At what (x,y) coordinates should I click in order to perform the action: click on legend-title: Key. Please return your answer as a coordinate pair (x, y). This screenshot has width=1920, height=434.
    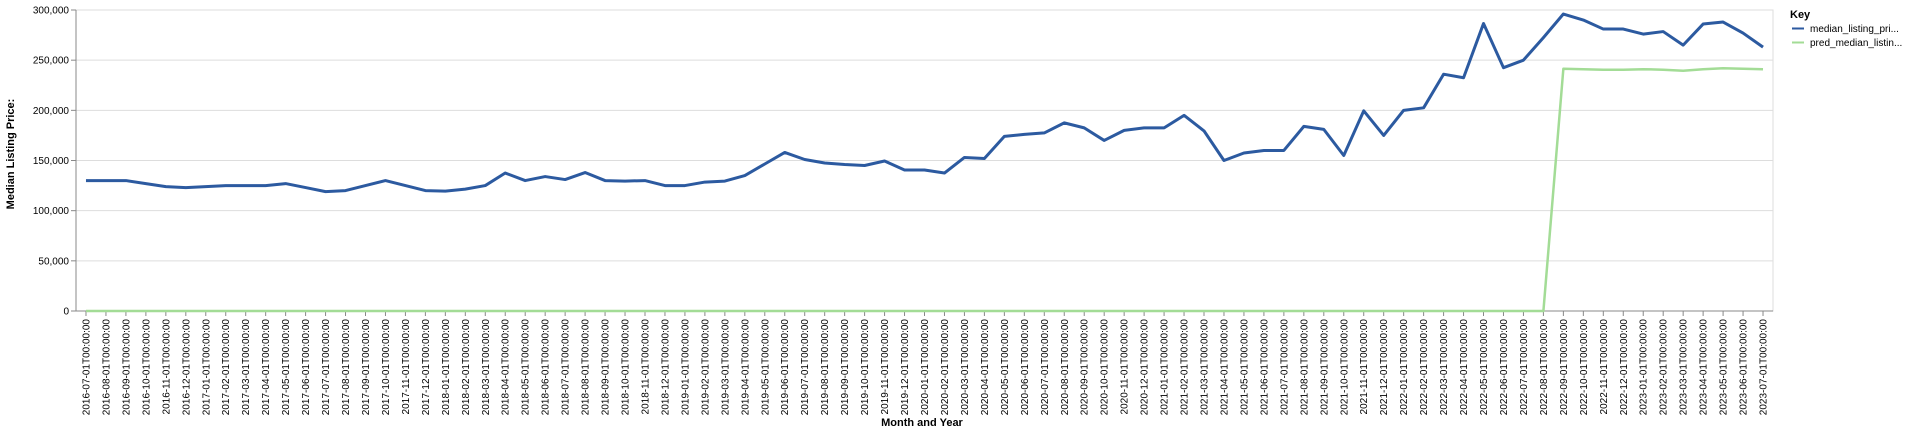
    Looking at the image, I should click on (1800, 15).